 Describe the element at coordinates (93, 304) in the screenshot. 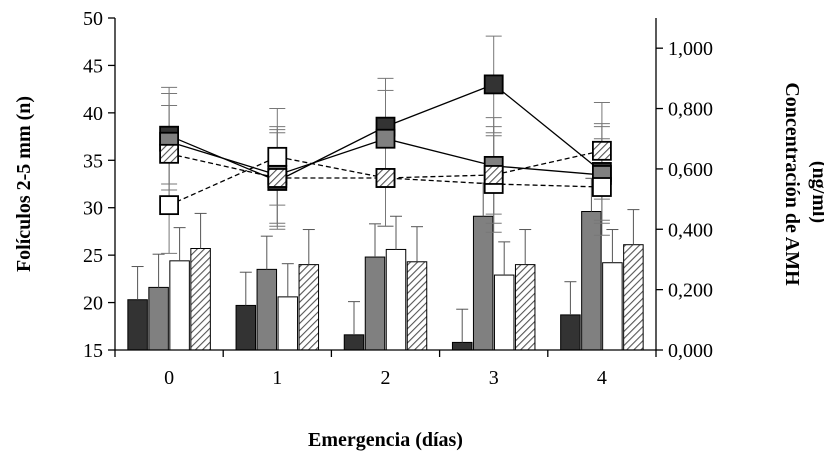

I see `y-tick-label: 20` at that location.